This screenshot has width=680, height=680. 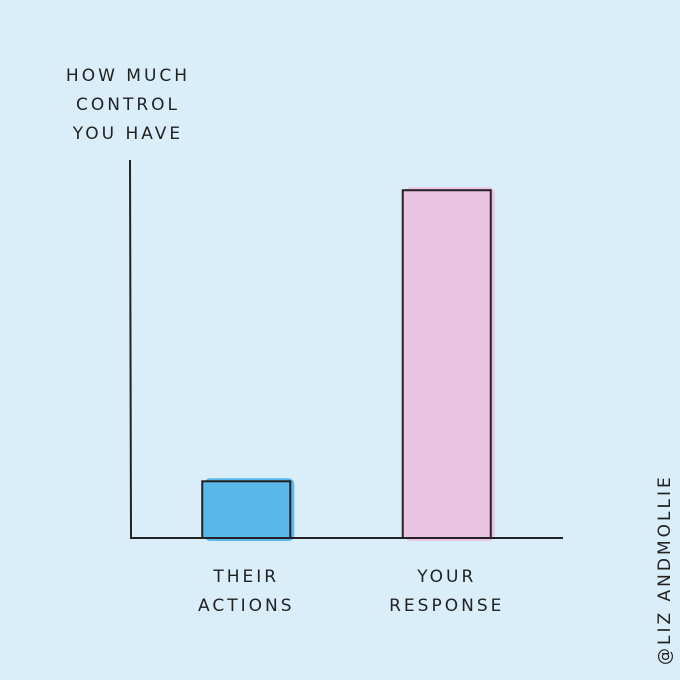 What do you see at coordinates (246, 591) in the screenshot?
I see `x-tick-label: THEIR ACTIONS` at bounding box center [246, 591].